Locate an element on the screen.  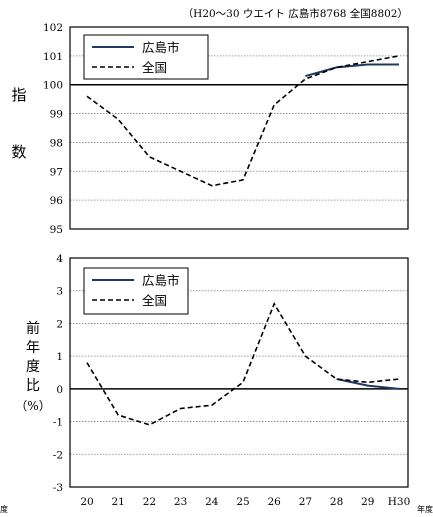
bottom-ylabel-char: 前 is located at coordinates (33, 328).